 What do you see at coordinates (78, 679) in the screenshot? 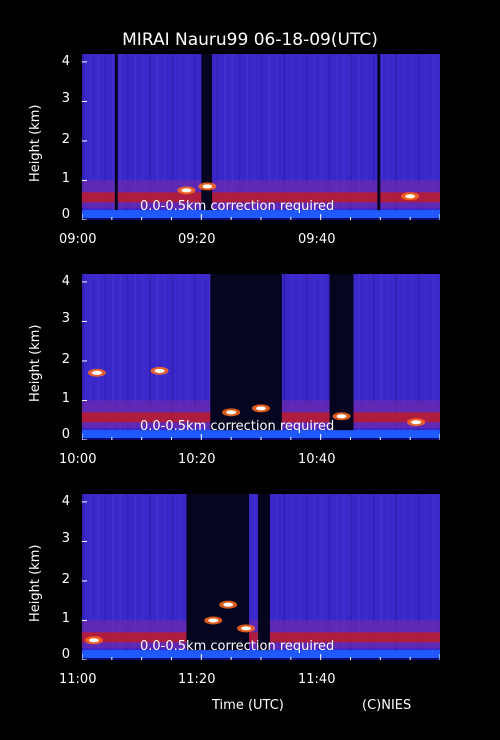
I see `x-tick: 11:00` at bounding box center [78, 679].